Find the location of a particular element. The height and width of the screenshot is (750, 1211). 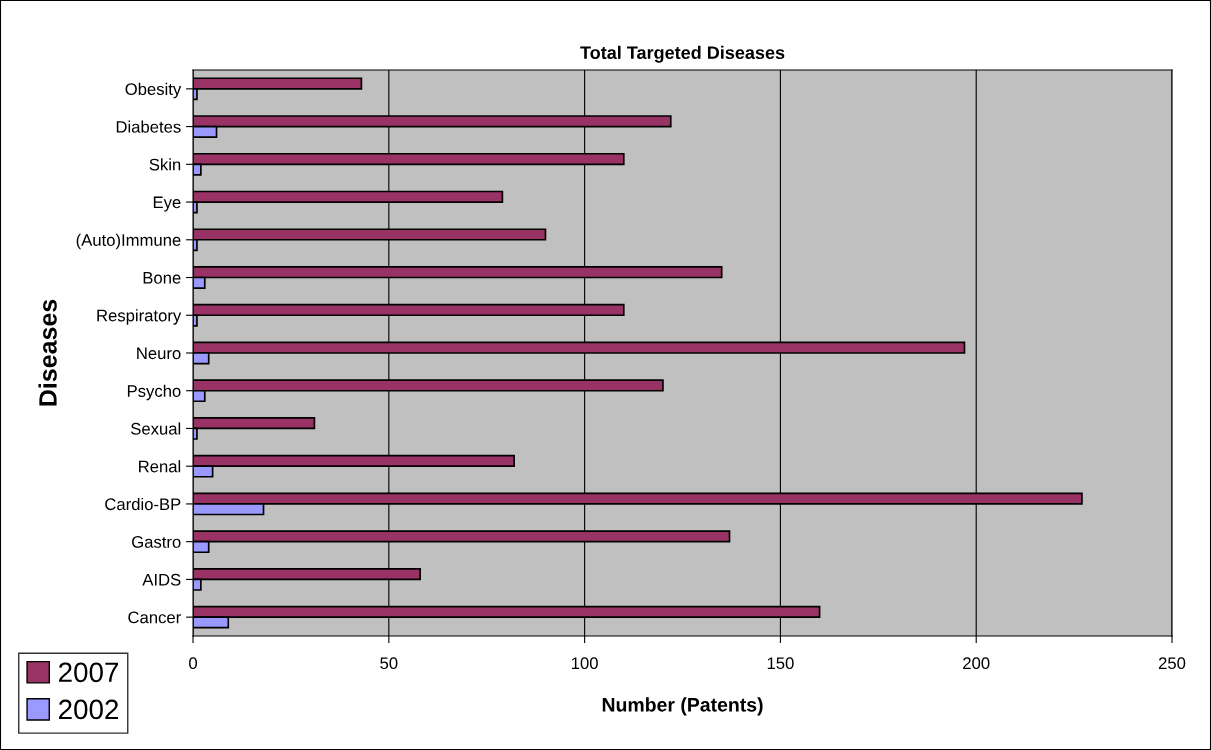

legend-label: 2007 is located at coordinates (89, 672).